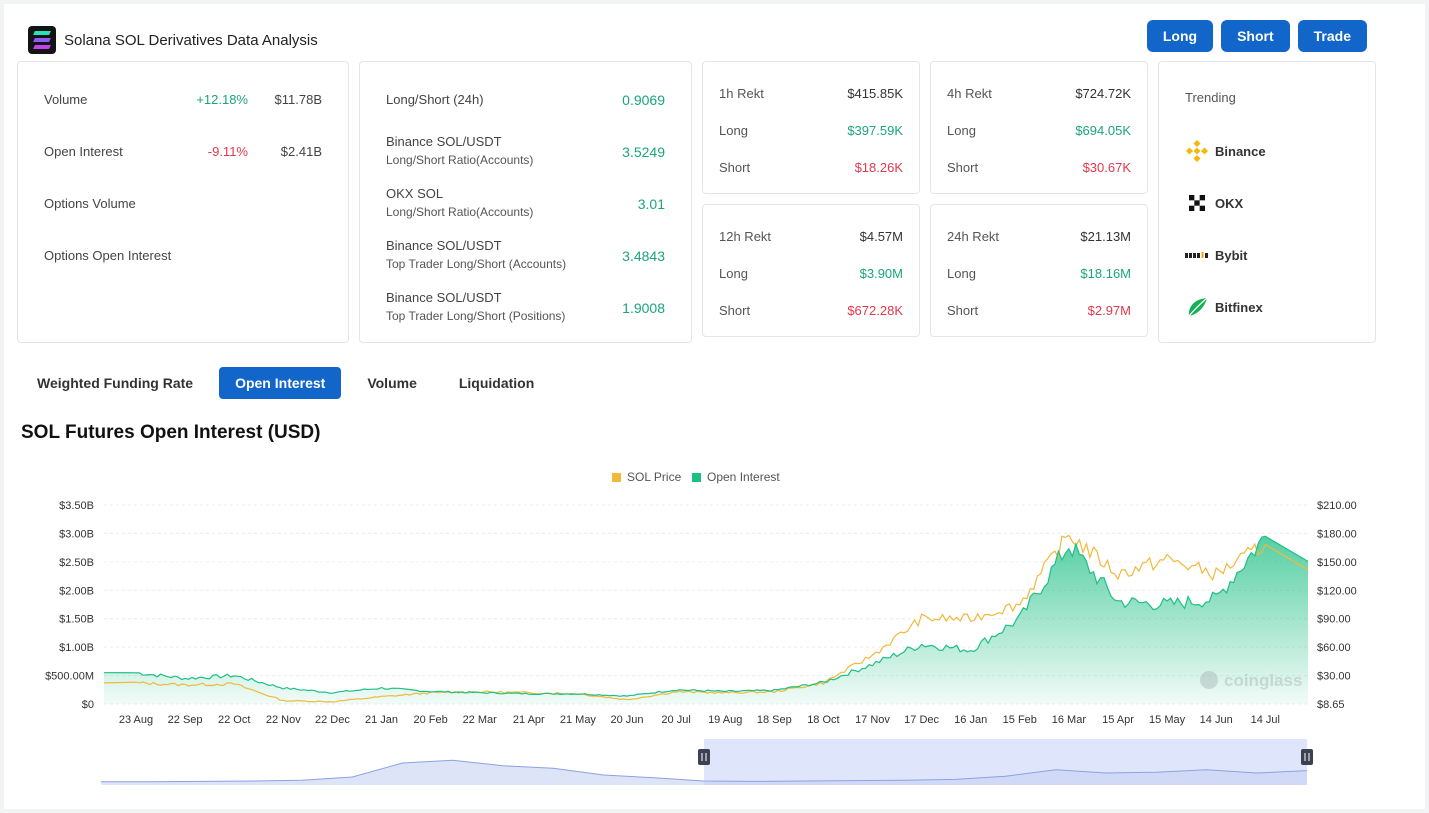 Image resolution: width=1429 pixels, height=813 pixels. Describe the element at coordinates (69, 677) in the screenshot. I see `y-left-tick-label: $500.00M` at that location.